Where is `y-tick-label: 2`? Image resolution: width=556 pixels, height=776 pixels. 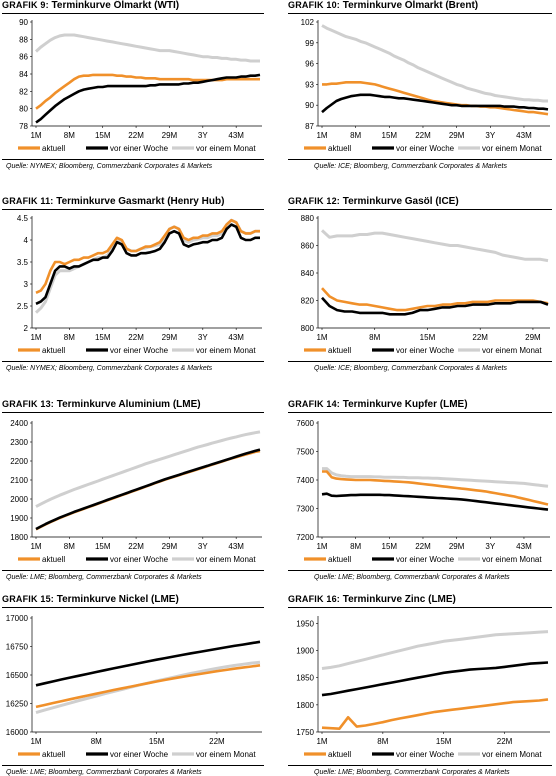 y-tick-label: 2 is located at coordinates (26, 328).